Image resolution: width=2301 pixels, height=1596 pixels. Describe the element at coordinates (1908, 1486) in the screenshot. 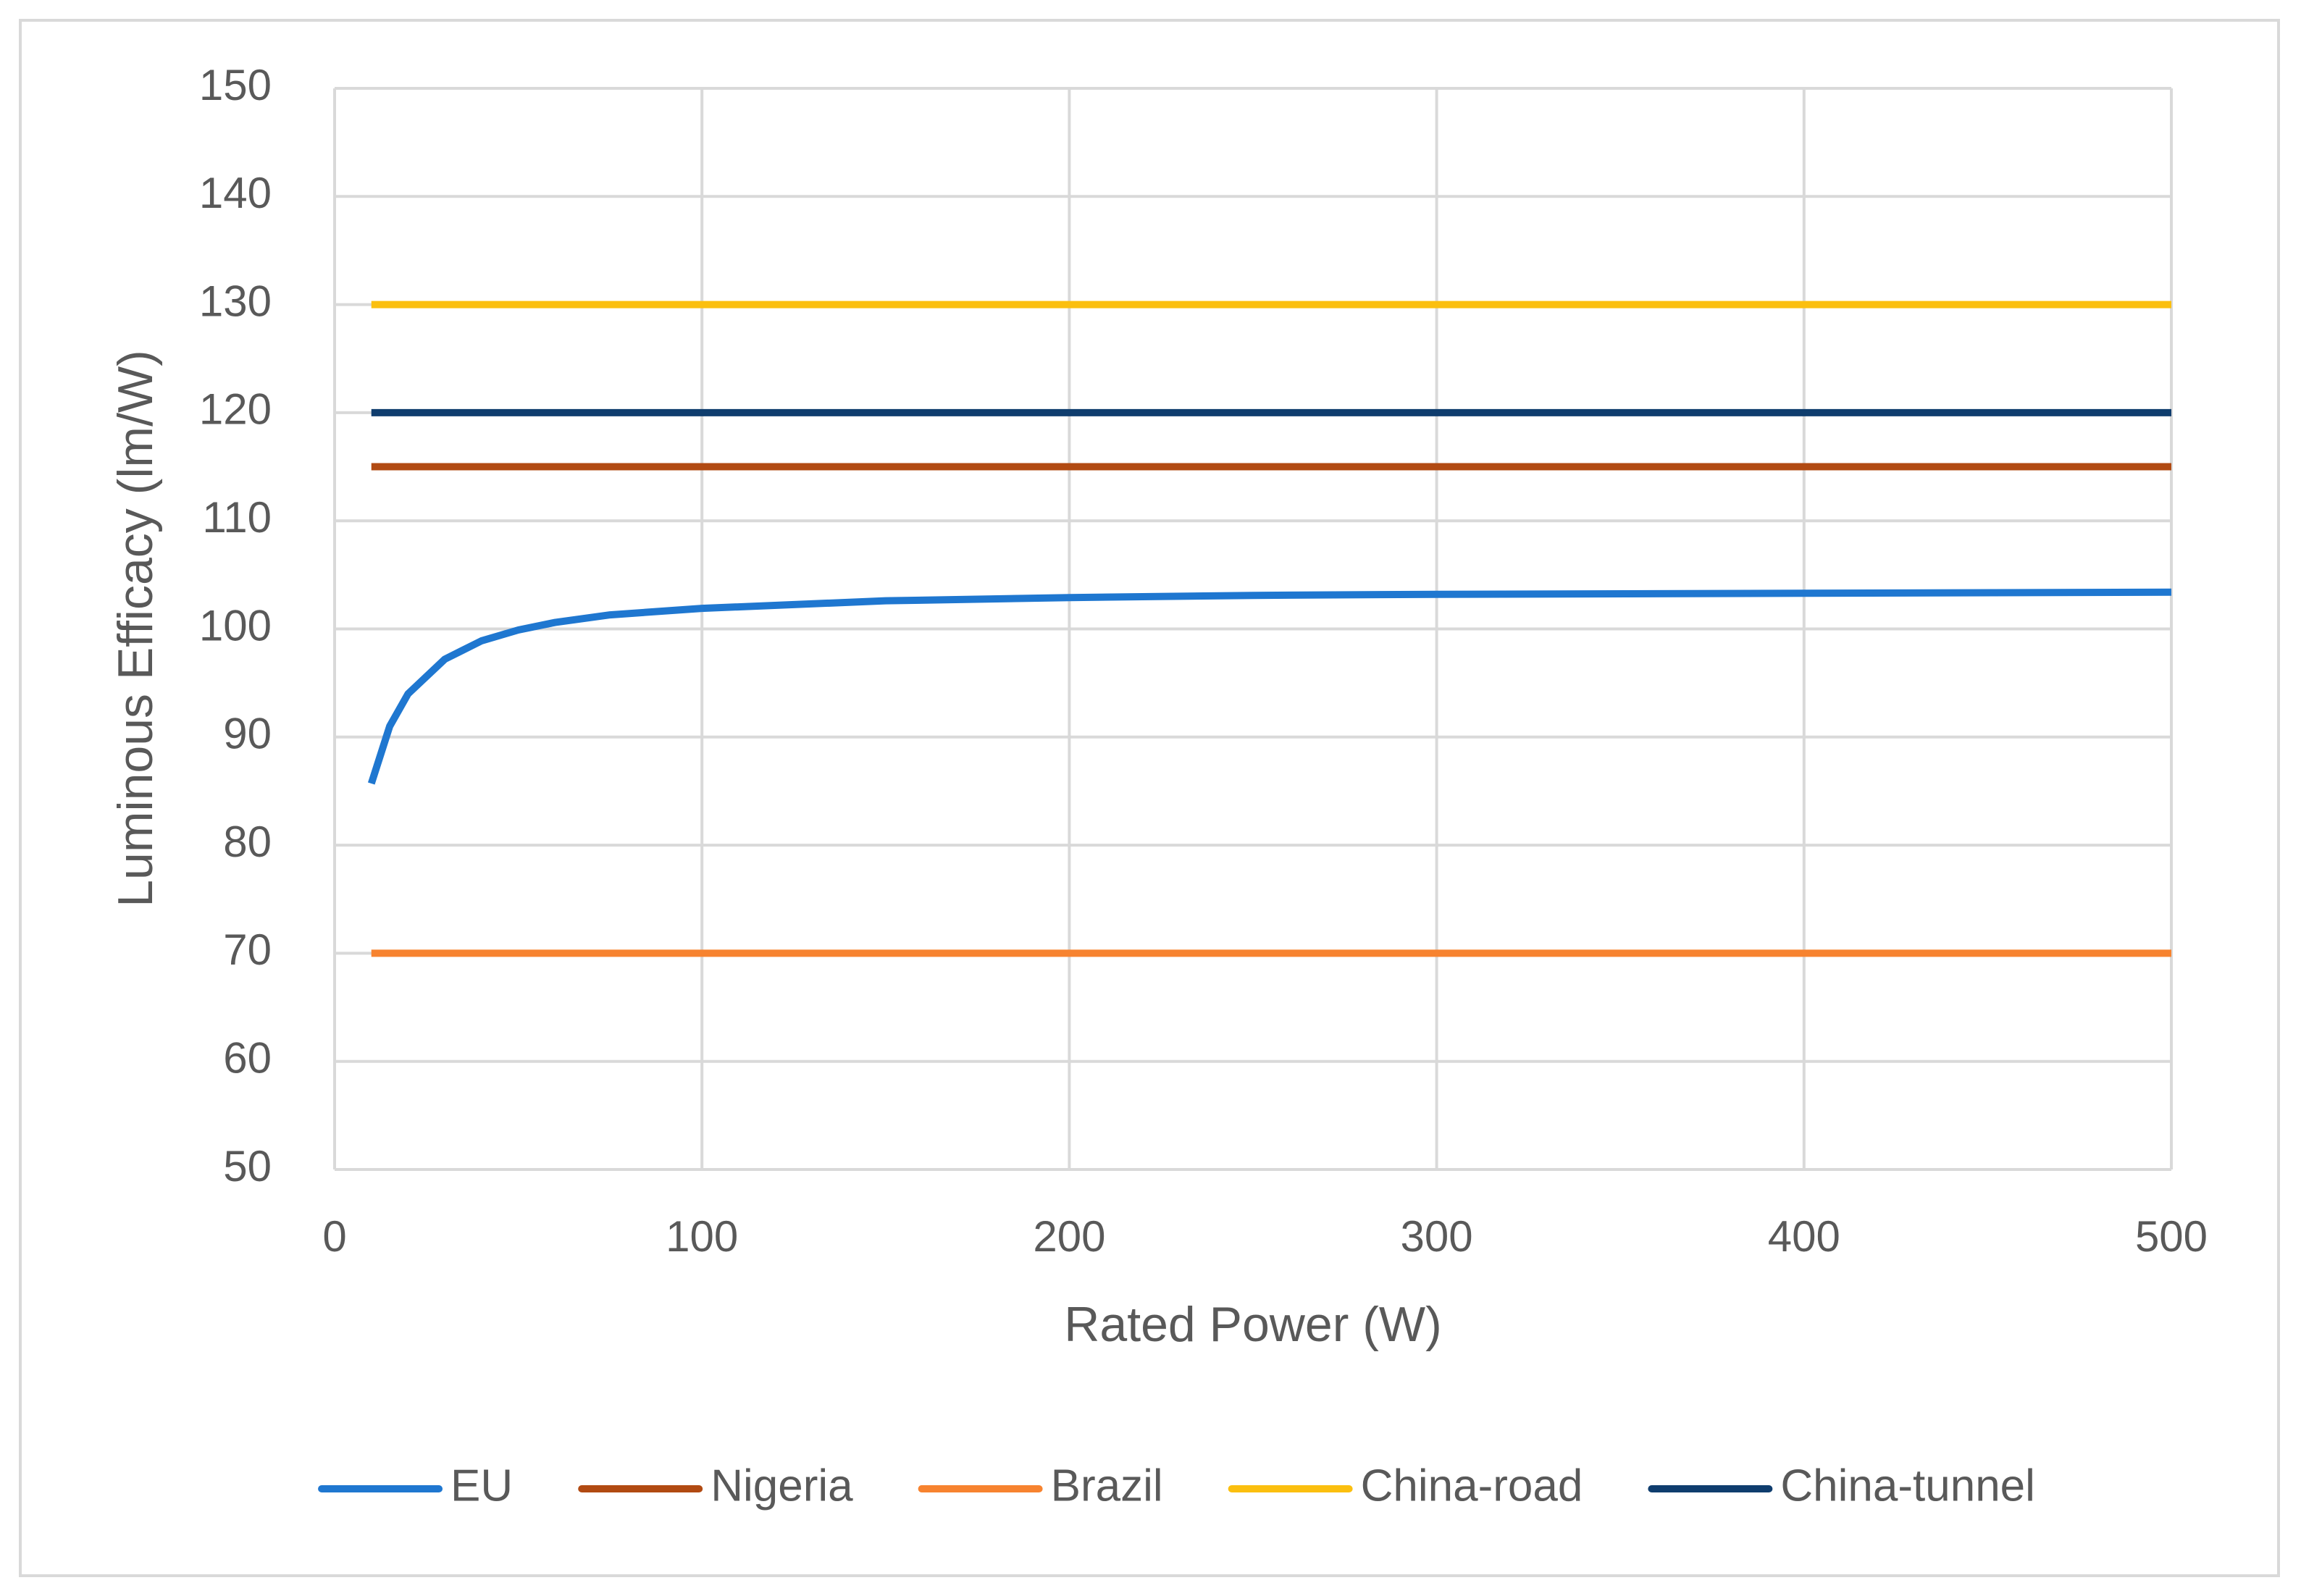

I see `legend-label: China-tunnel` at that location.